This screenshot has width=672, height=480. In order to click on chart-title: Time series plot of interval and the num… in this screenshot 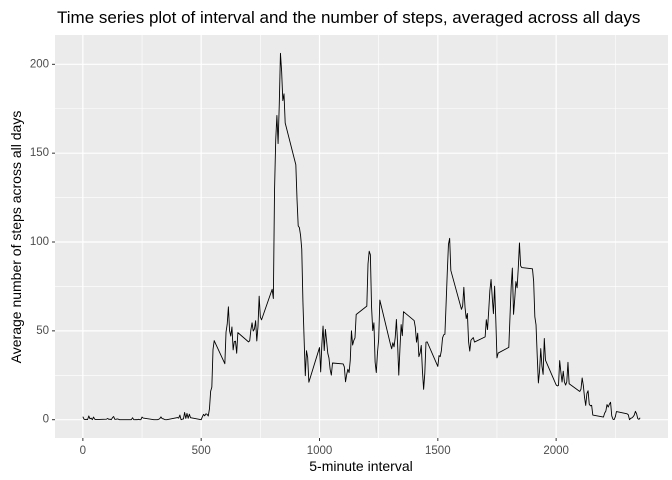, I will do `click(348, 17)`.